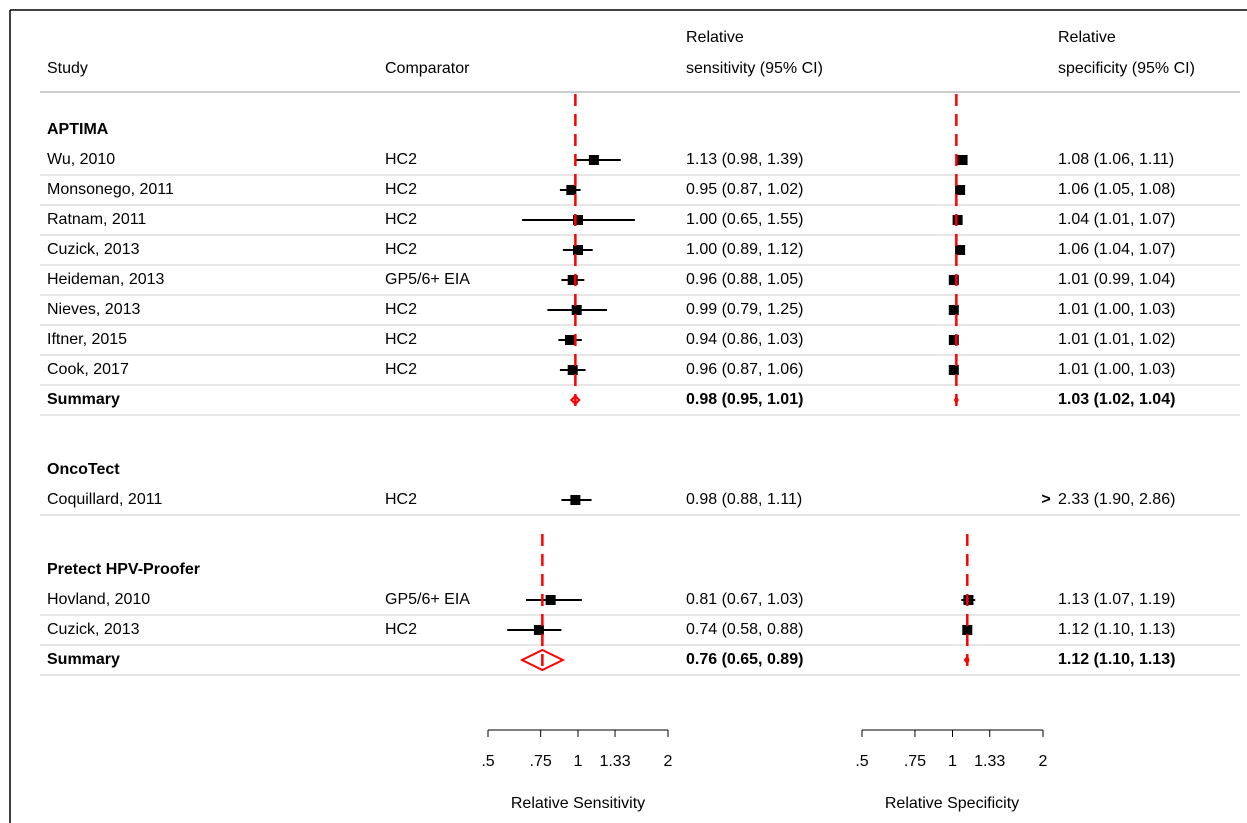  Describe the element at coordinates (98, 599) in the screenshot. I see `study-name: Hovland, 2010` at that location.